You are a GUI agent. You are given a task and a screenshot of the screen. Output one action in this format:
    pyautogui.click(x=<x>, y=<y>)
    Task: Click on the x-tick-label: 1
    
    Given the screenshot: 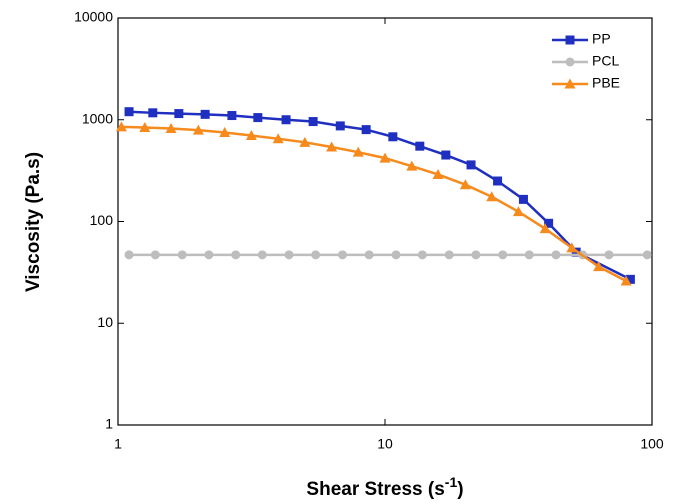 What is the action you would take?
    pyautogui.click(x=118, y=444)
    